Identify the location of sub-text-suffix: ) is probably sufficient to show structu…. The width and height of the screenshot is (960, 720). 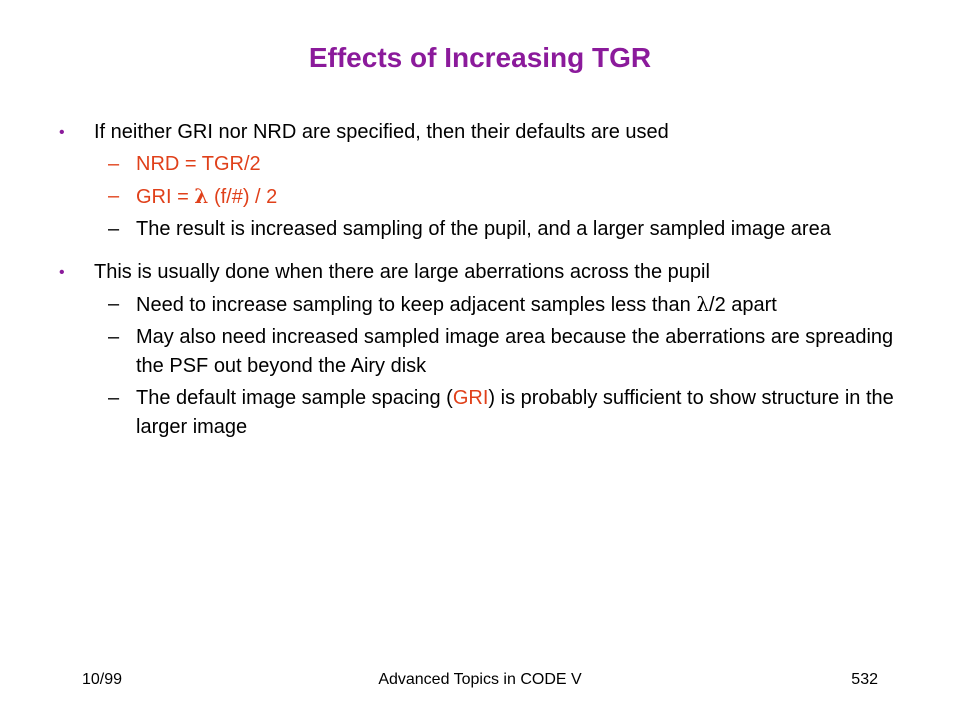
(515, 412).